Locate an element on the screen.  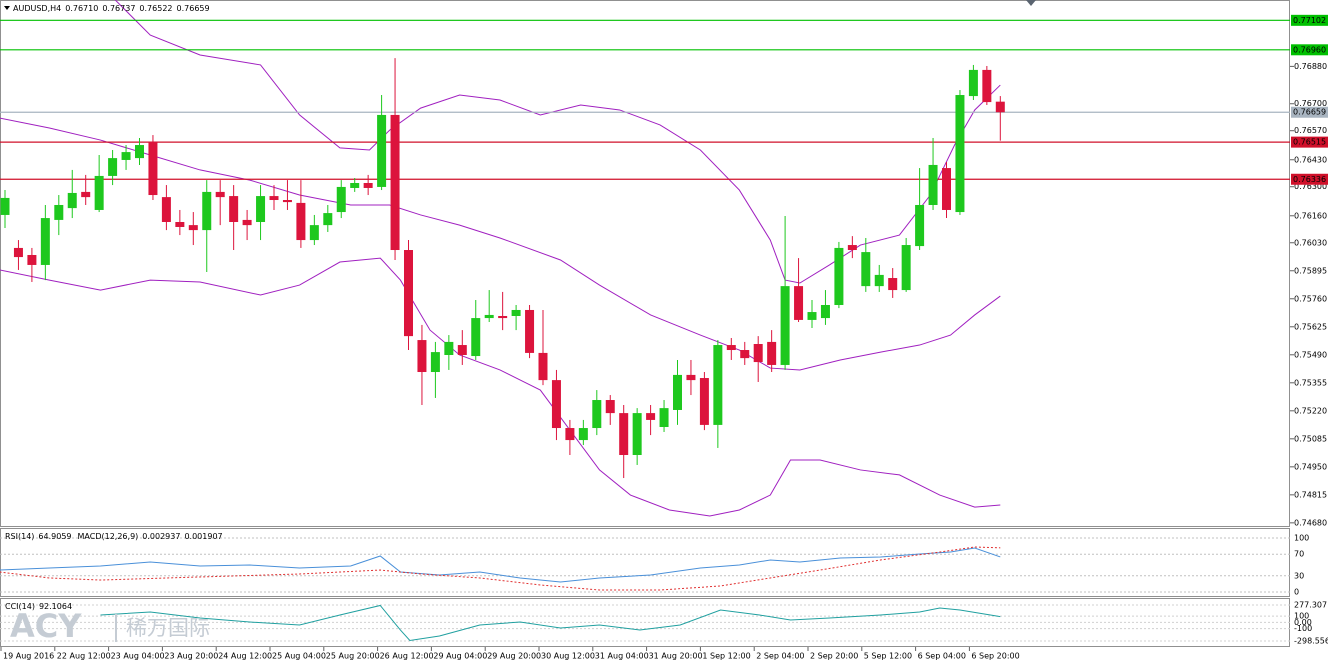
macd-label: MACD(12,26,9) is located at coordinates (108, 536).